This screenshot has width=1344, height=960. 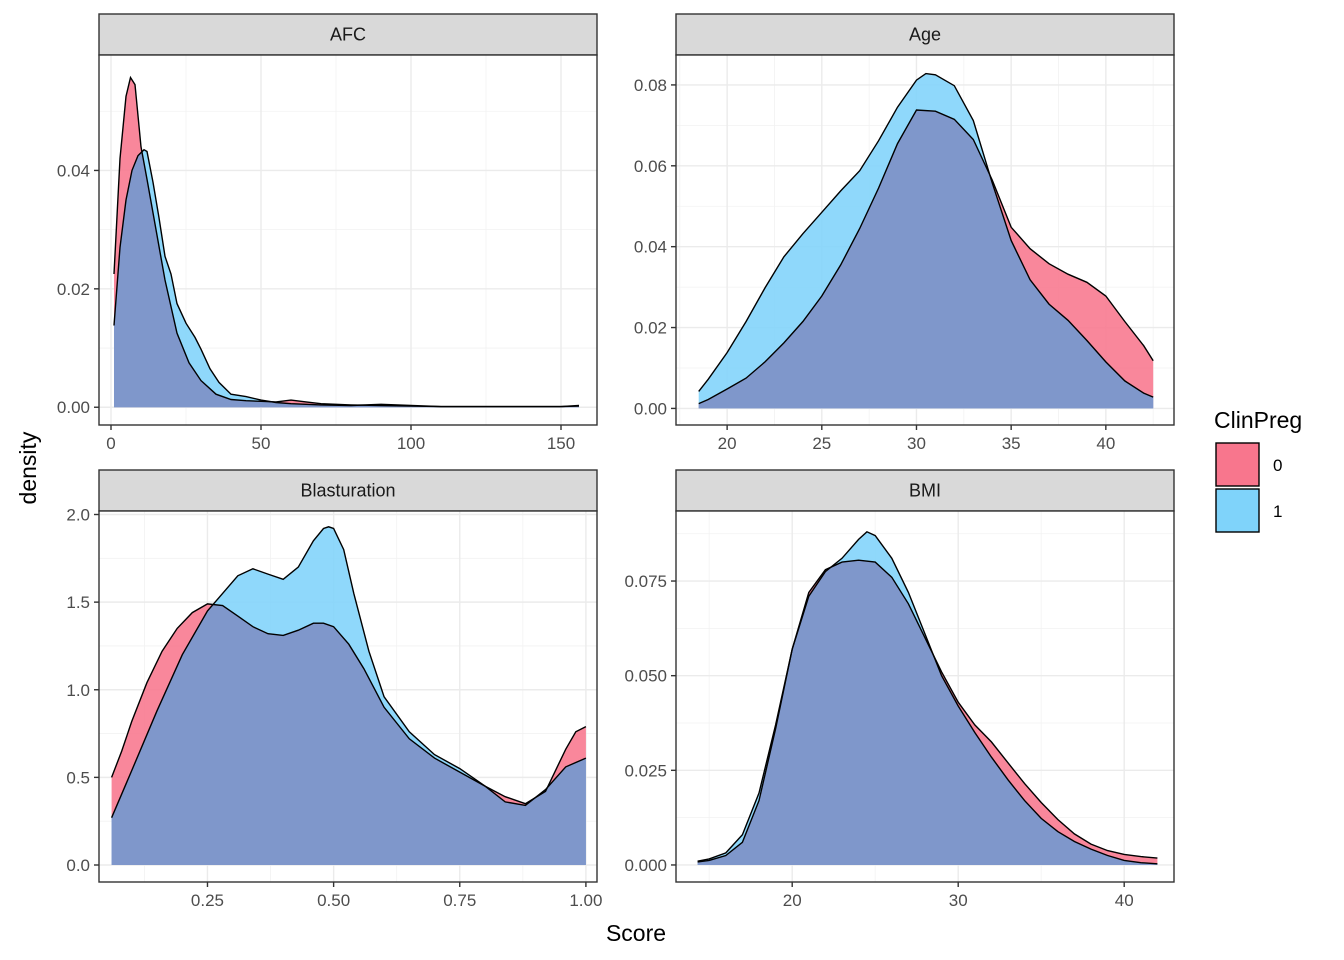 What do you see at coordinates (1277, 465) in the screenshot?
I see `legend-label-0: 0` at bounding box center [1277, 465].